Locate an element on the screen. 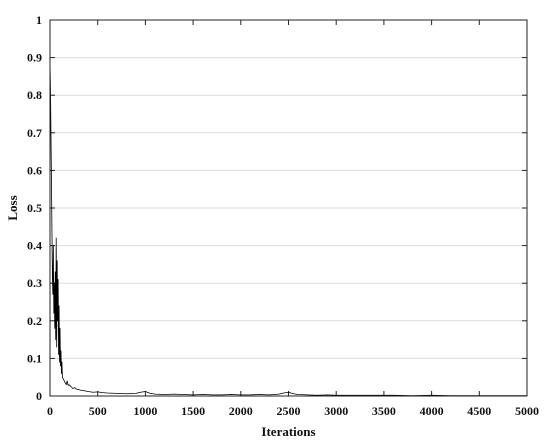  x-tick-label: 5000 is located at coordinates (527, 411).